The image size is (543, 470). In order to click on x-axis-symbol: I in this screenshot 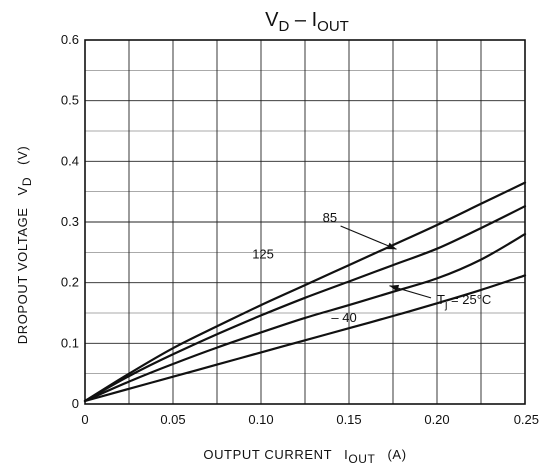, I will do `click(346, 454)`.